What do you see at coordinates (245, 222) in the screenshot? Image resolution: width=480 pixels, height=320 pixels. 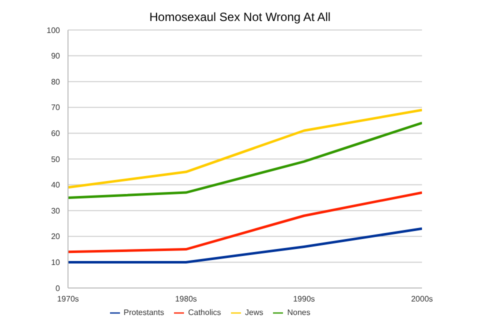 I see `line-series` at bounding box center [245, 222].